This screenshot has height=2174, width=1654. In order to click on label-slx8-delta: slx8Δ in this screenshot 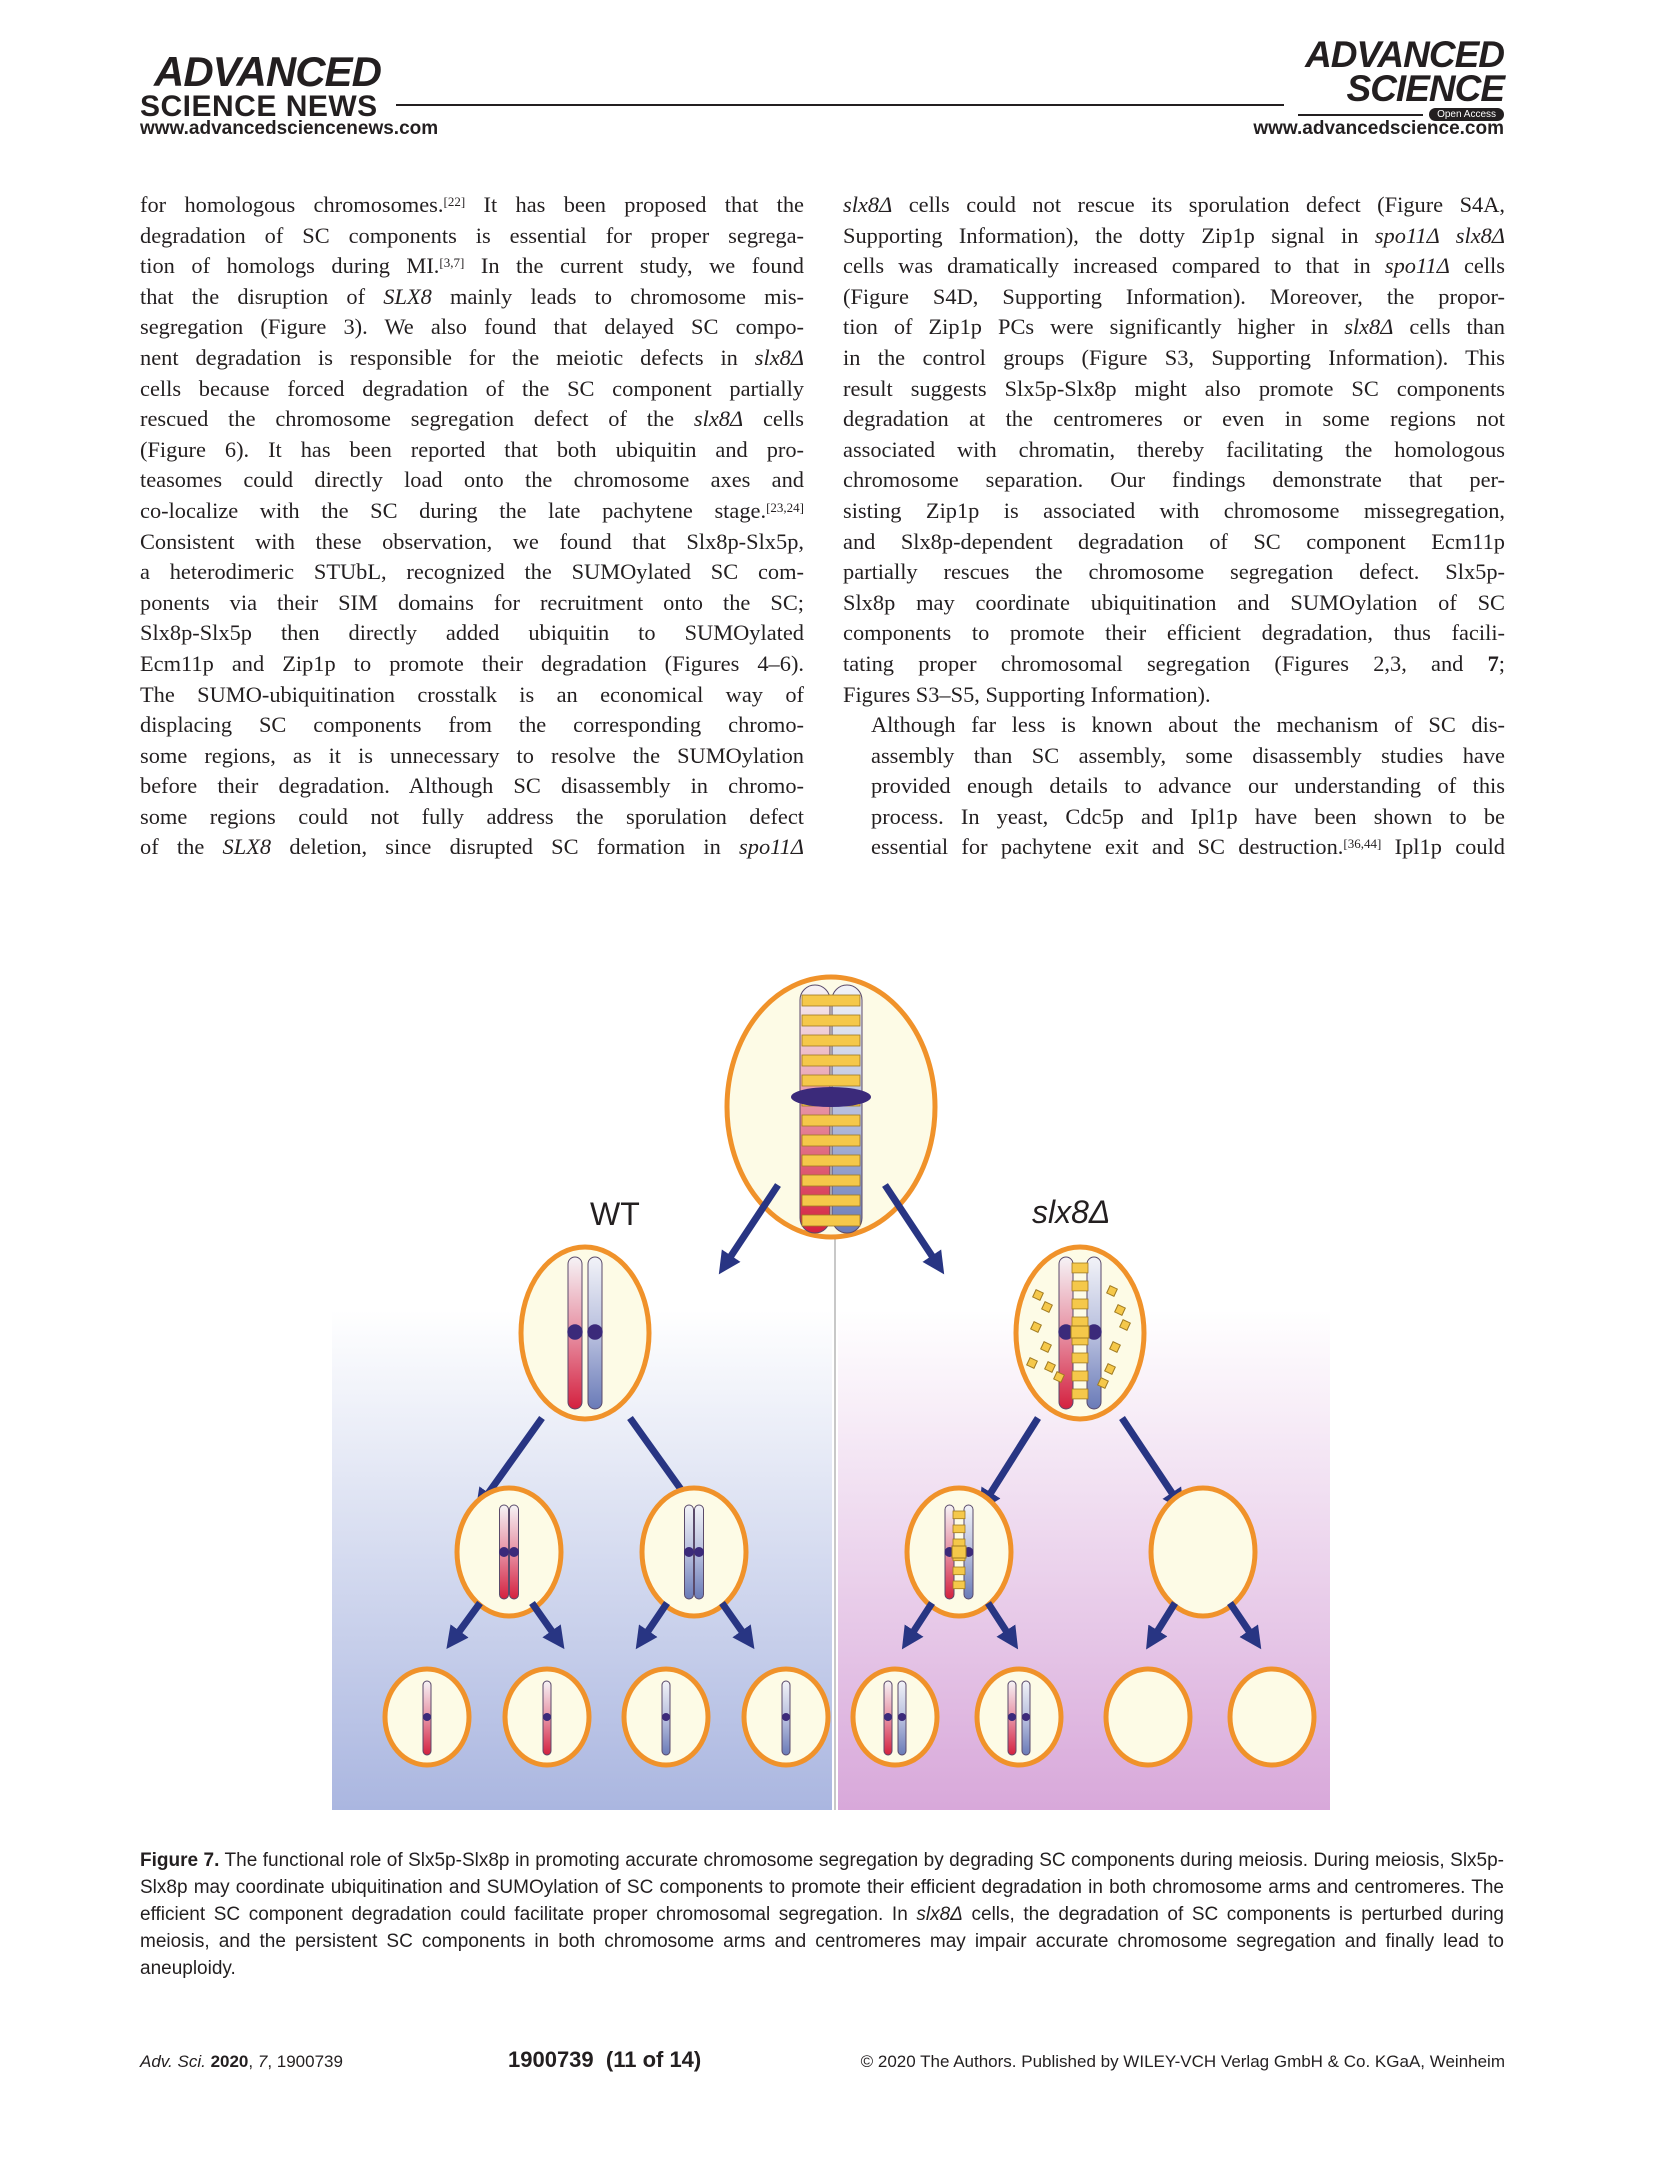, I will do `click(1071, 1212)`.